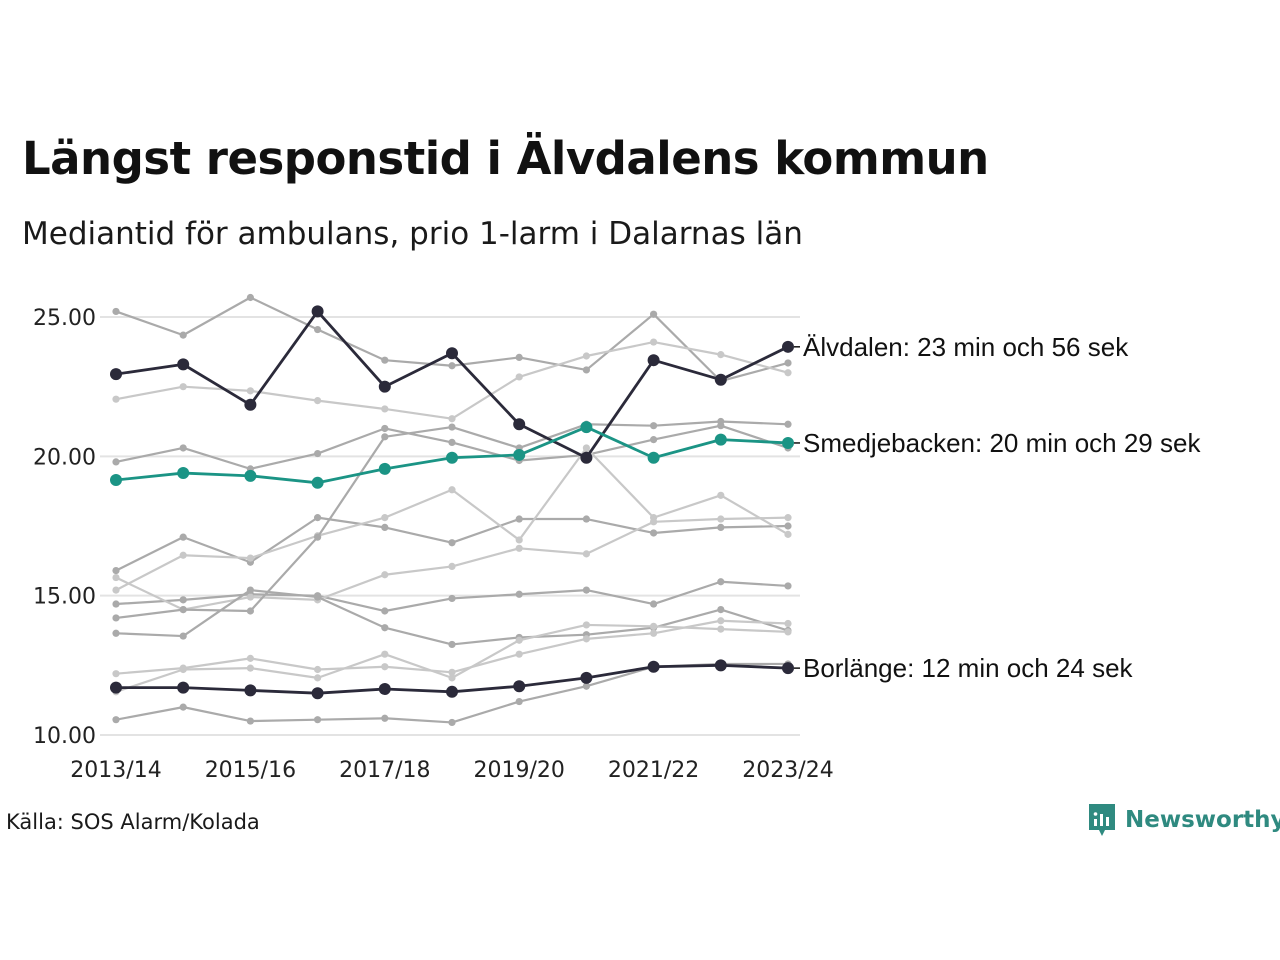 The width and height of the screenshot is (1280, 960). What do you see at coordinates (1202, 820) in the screenshot?
I see `brand-name: Newsworthy` at bounding box center [1202, 820].